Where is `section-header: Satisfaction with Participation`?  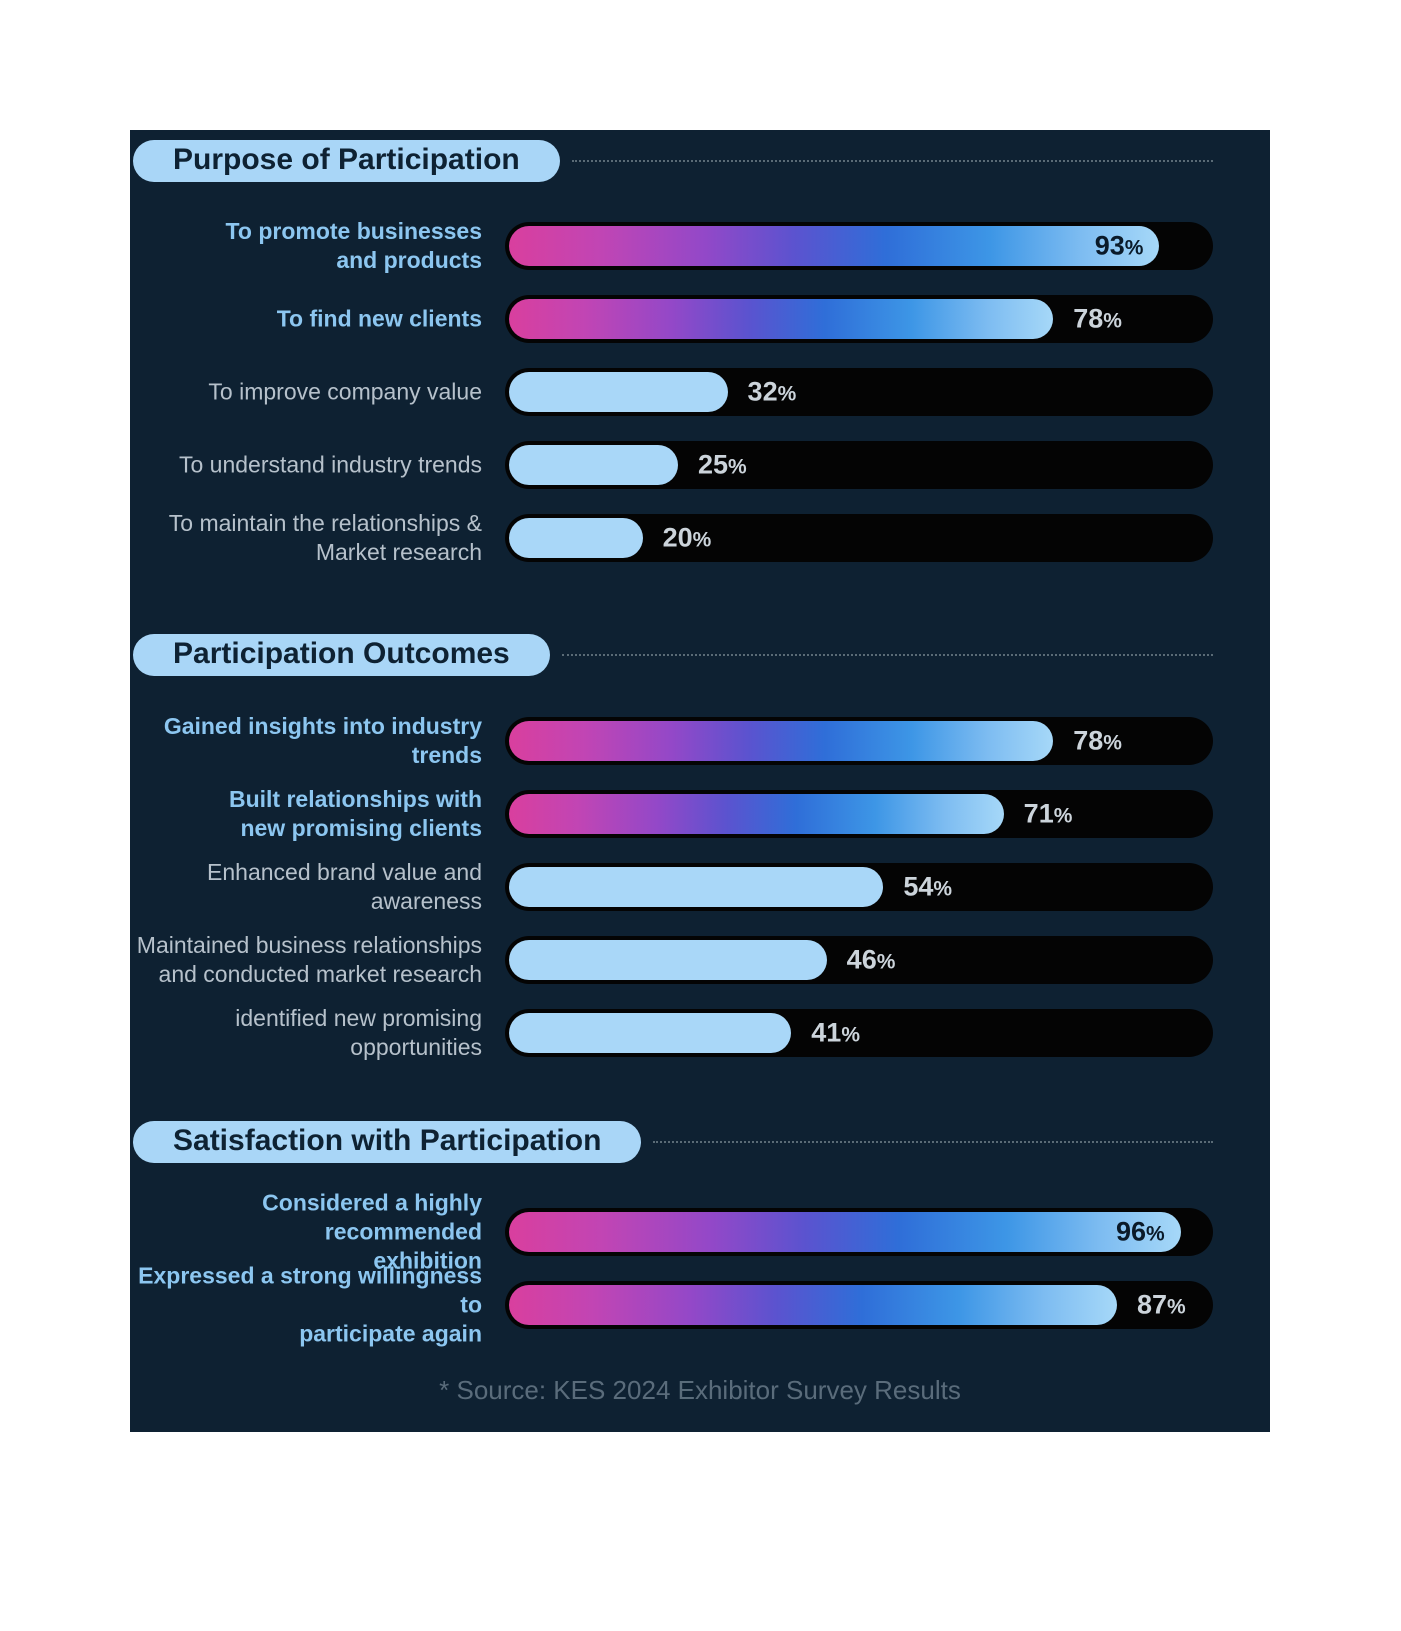
section-header: Satisfaction with Participation is located at coordinates (700, 1142).